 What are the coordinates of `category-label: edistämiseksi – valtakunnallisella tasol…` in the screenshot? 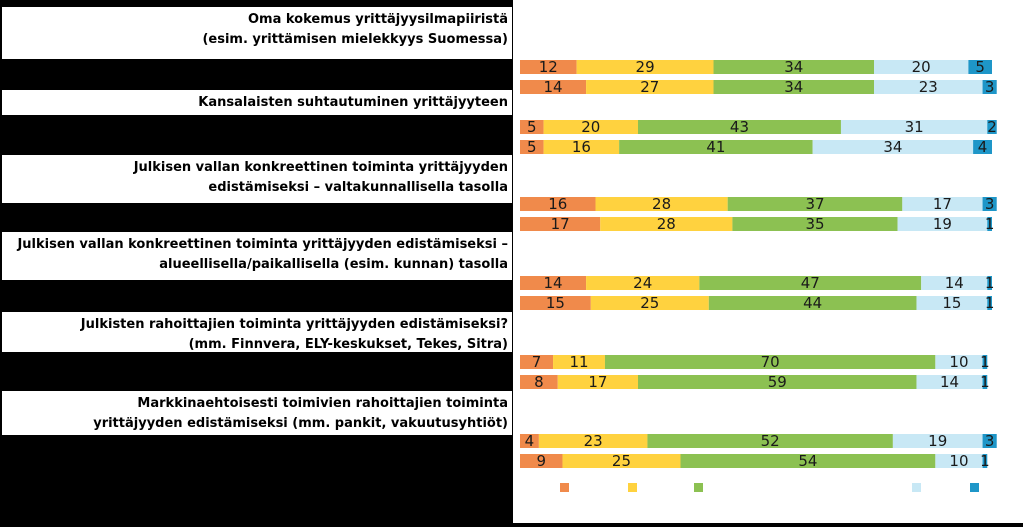 It's located at (358, 187).